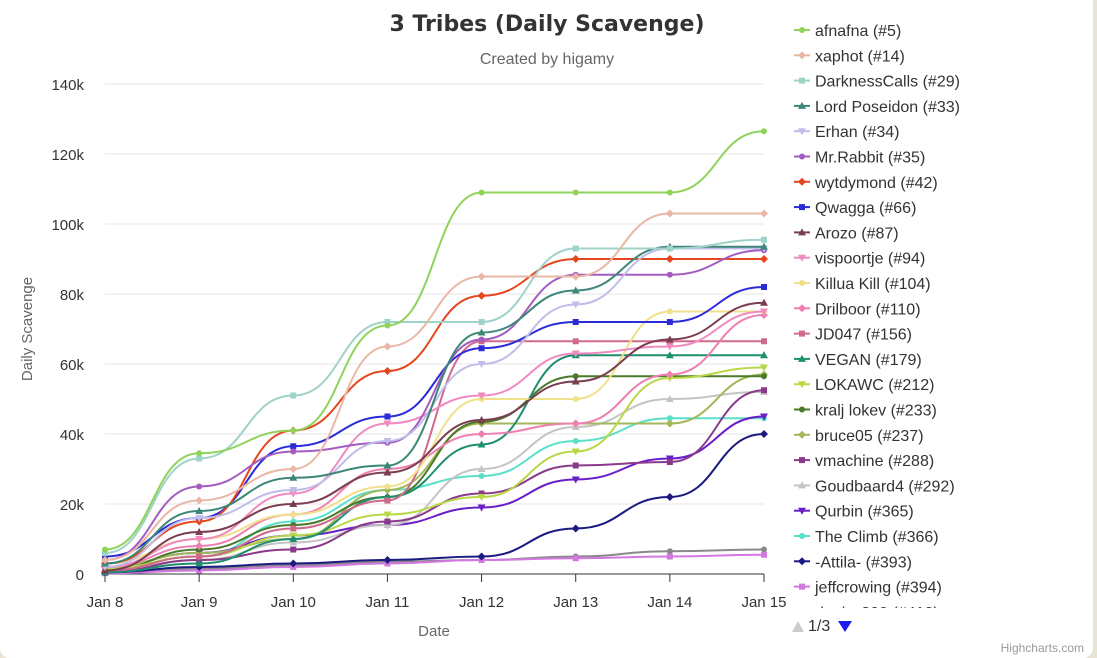 This screenshot has width=1097, height=658. Describe the element at coordinates (868, 588) in the screenshot. I see `legend-item: jeffcrowing (#394)` at that location.